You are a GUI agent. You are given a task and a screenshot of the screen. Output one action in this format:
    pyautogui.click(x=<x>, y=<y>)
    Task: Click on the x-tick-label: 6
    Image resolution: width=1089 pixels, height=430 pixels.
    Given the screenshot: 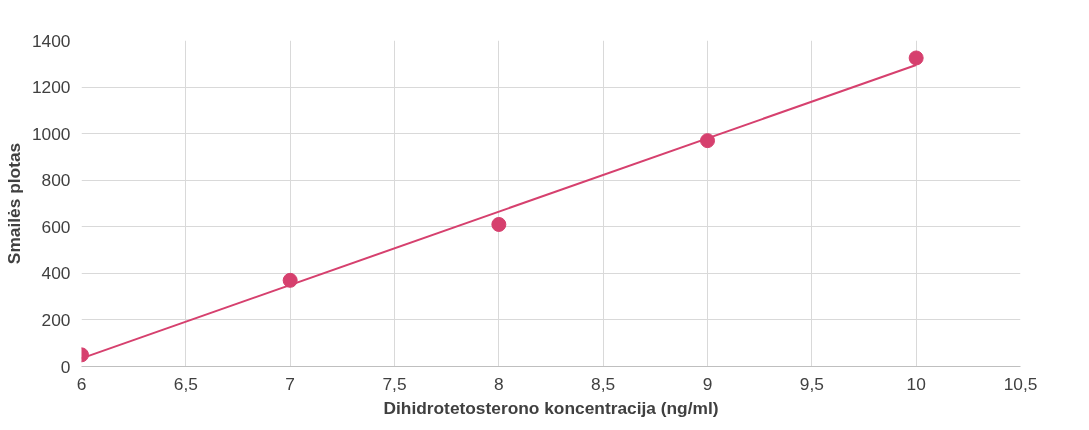 What is the action you would take?
    pyautogui.click(x=81, y=383)
    